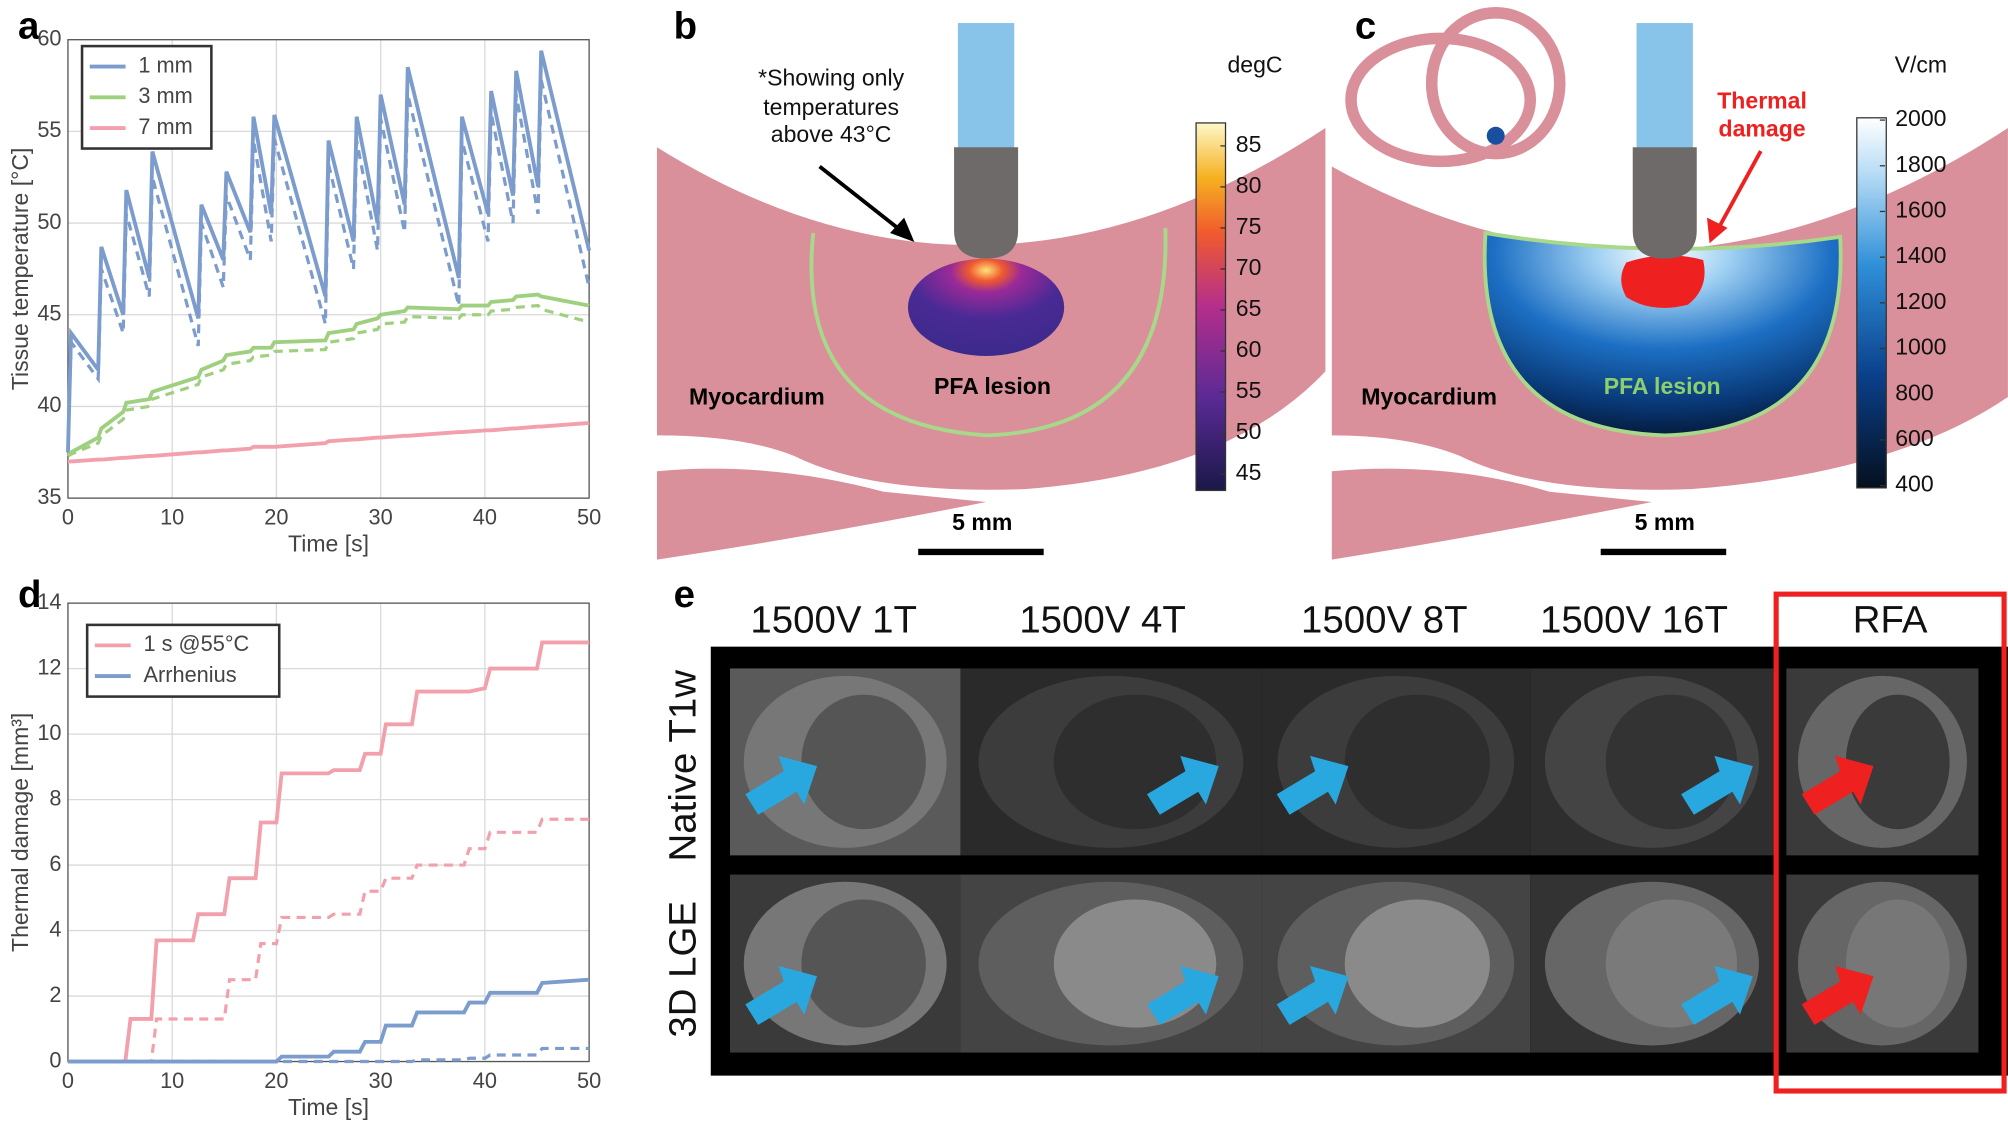  What do you see at coordinates (1890, 619) in the screenshot?
I see `column-header: RFA` at bounding box center [1890, 619].